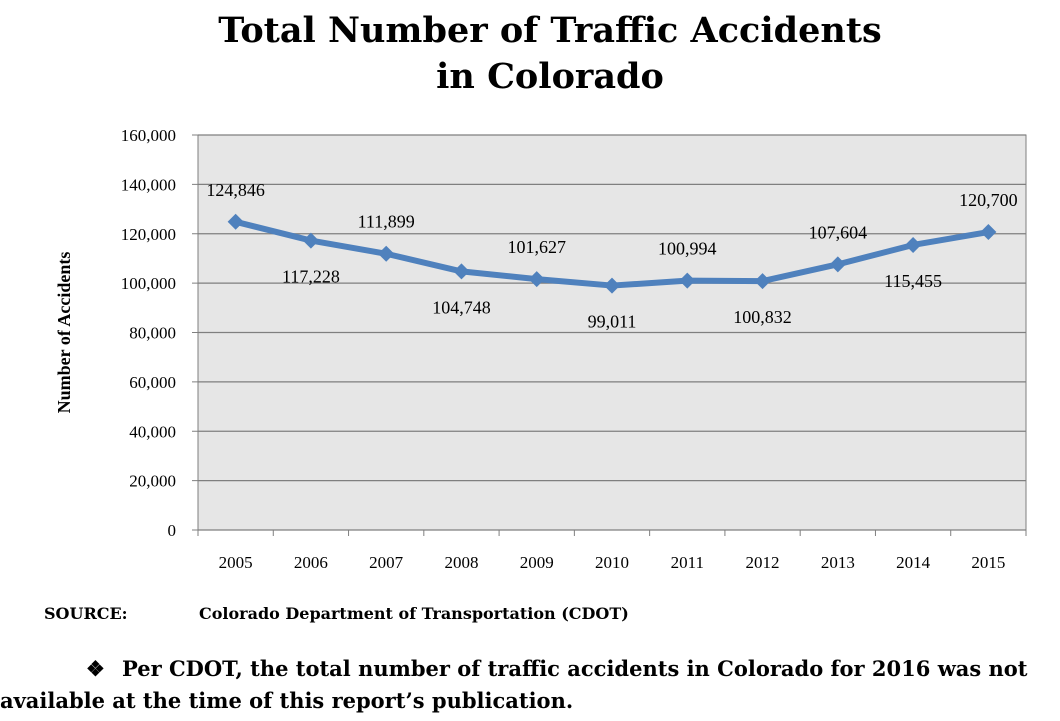 This screenshot has height=721, width=1060. I want to click on x-tick-label: 2007, so click(386, 562).